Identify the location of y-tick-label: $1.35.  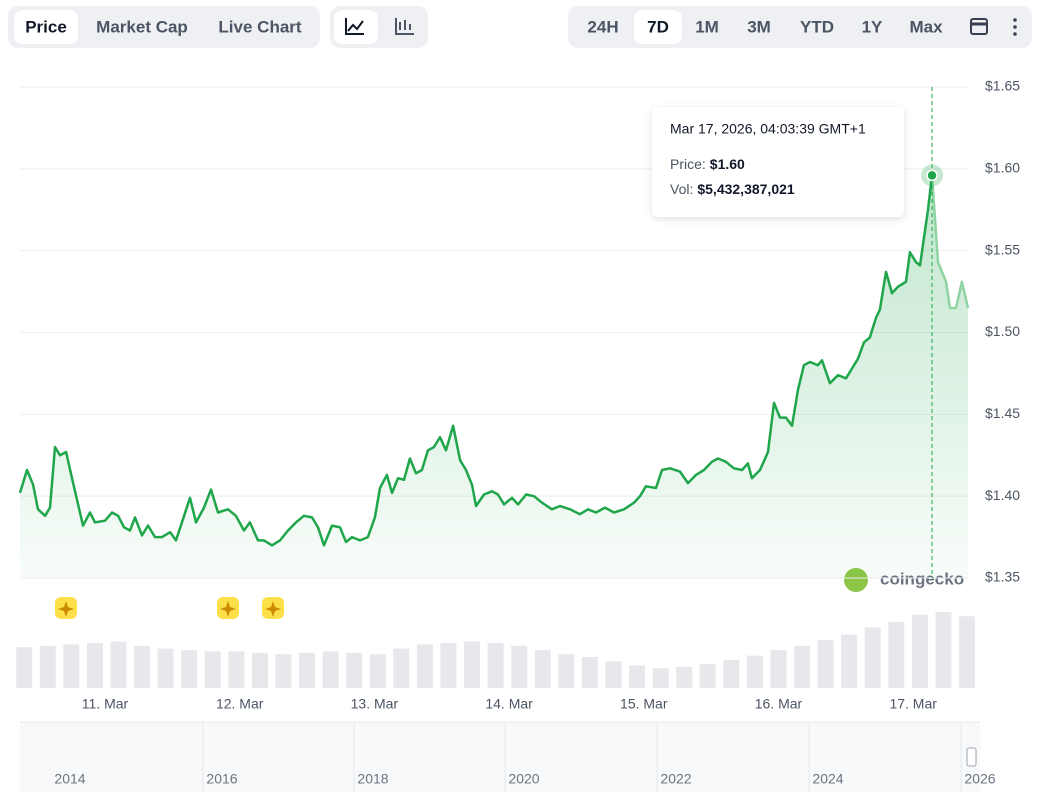
(1002, 577).